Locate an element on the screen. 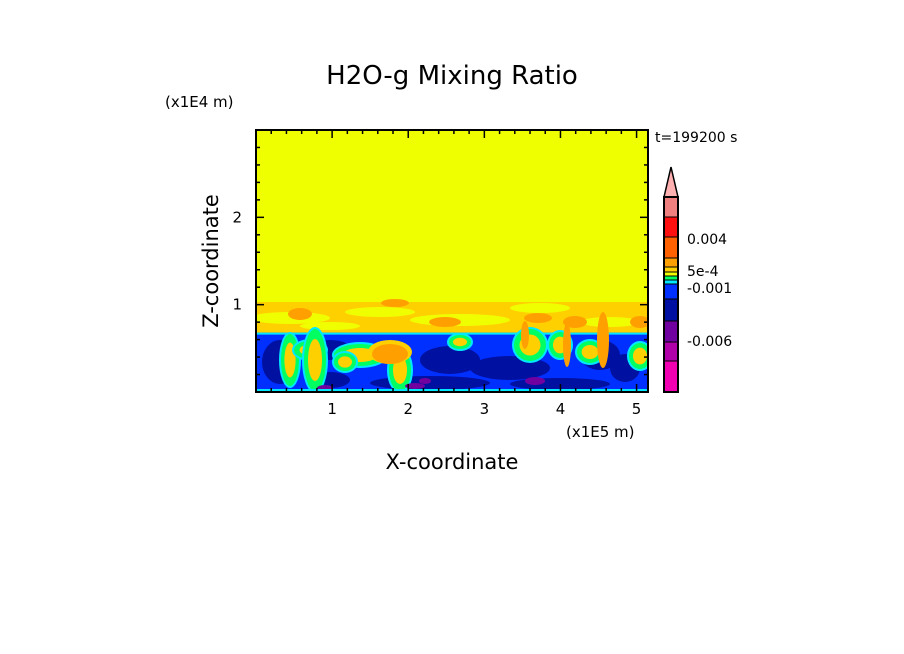 This screenshot has width=904, height=654. y-scale-label: (x1E4 m) is located at coordinates (199, 102).